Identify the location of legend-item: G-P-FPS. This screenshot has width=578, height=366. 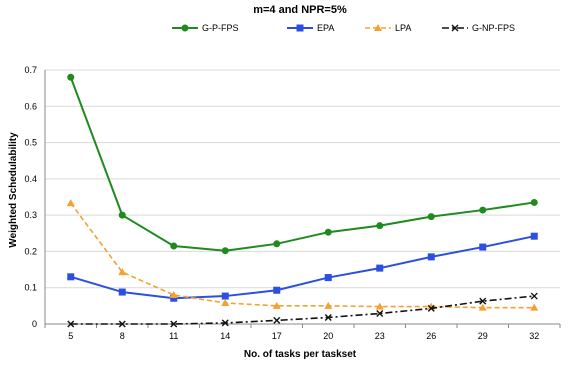
(205, 28).